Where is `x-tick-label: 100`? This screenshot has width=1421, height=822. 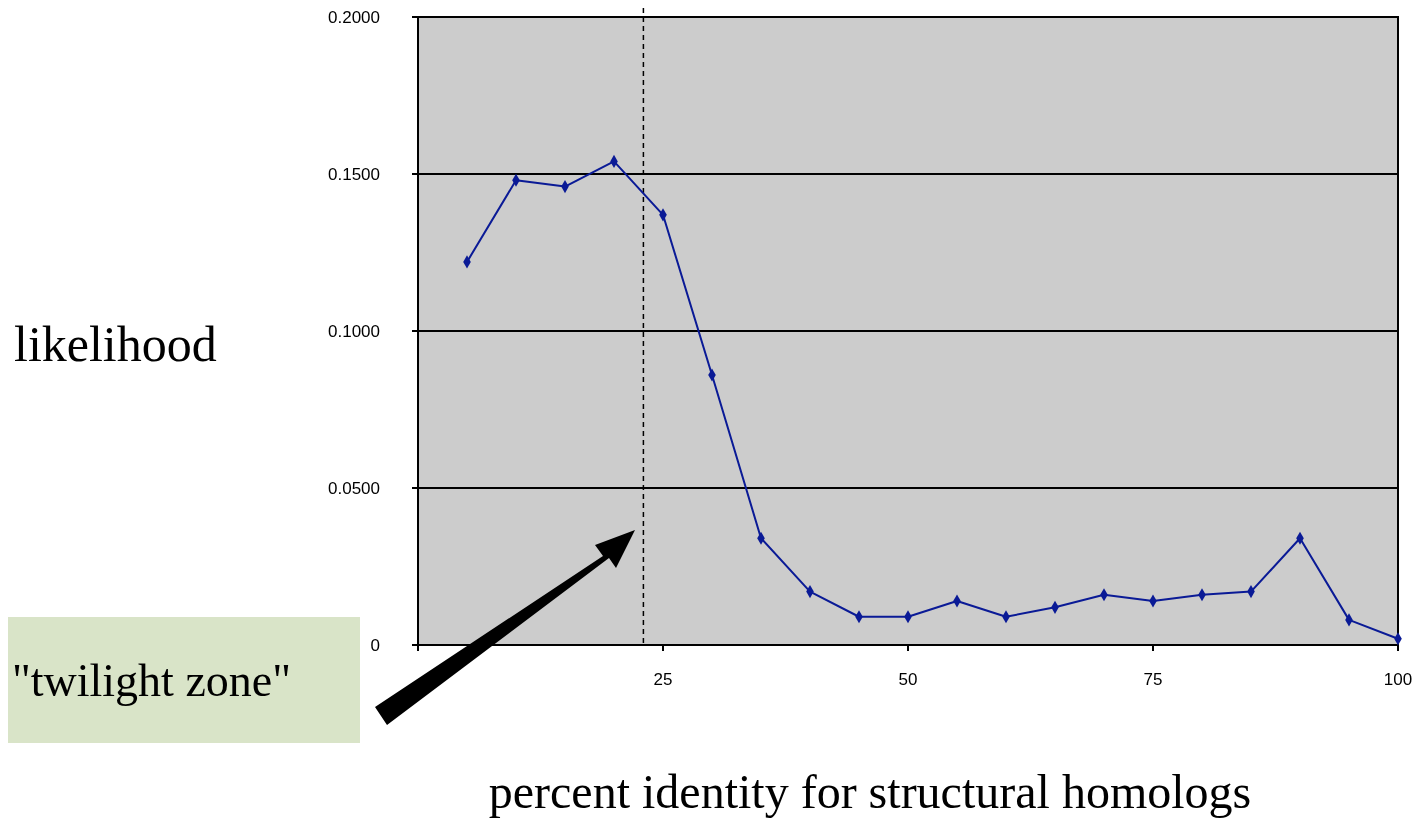
x-tick-label: 100 is located at coordinates (1398, 679).